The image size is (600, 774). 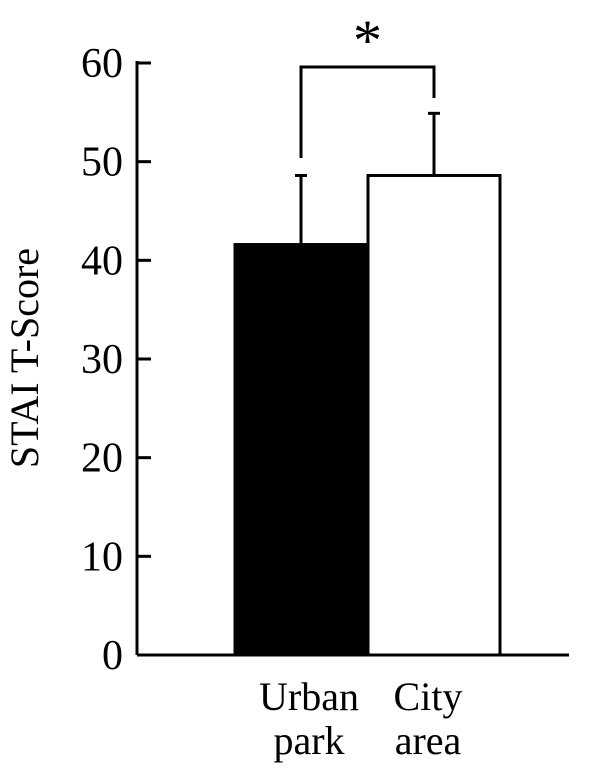 I want to click on y-tick-label-20: 20, so click(x=102, y=459).